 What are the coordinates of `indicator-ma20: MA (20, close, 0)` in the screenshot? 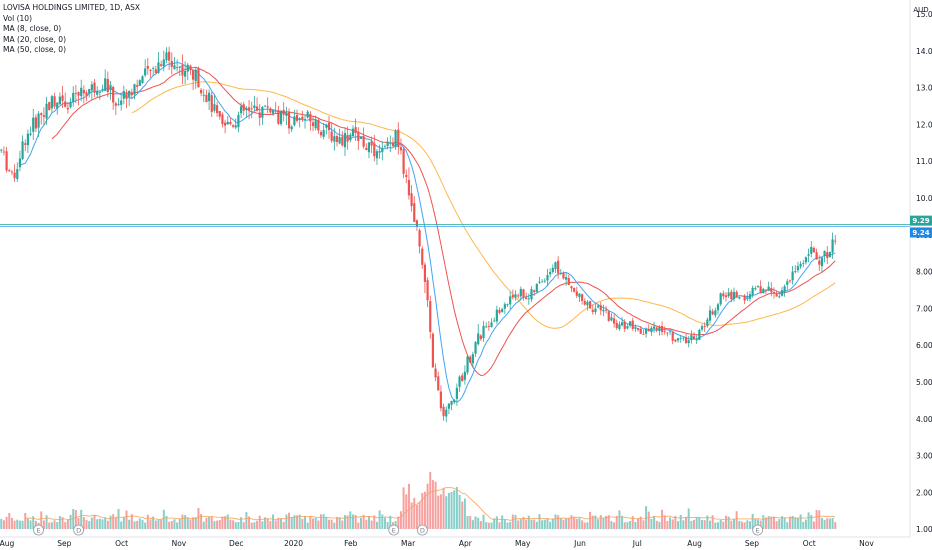 It's located at (35, 39).